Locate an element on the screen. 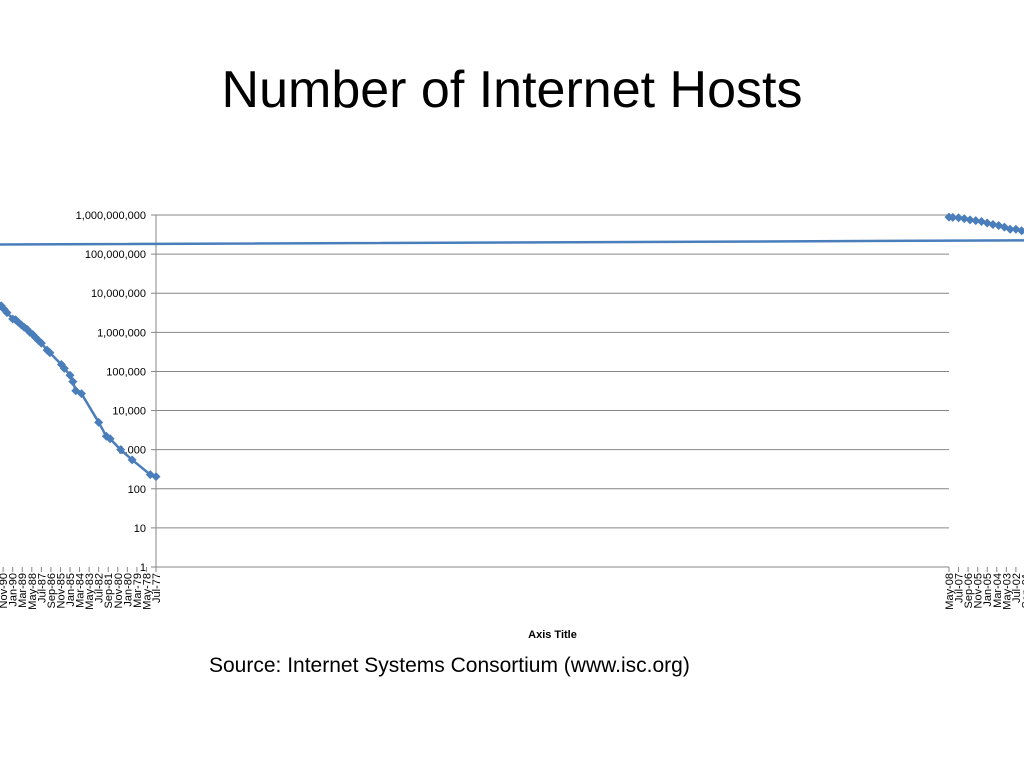  x-tick-label: Nov-80 is located at coordinates (119, 590).